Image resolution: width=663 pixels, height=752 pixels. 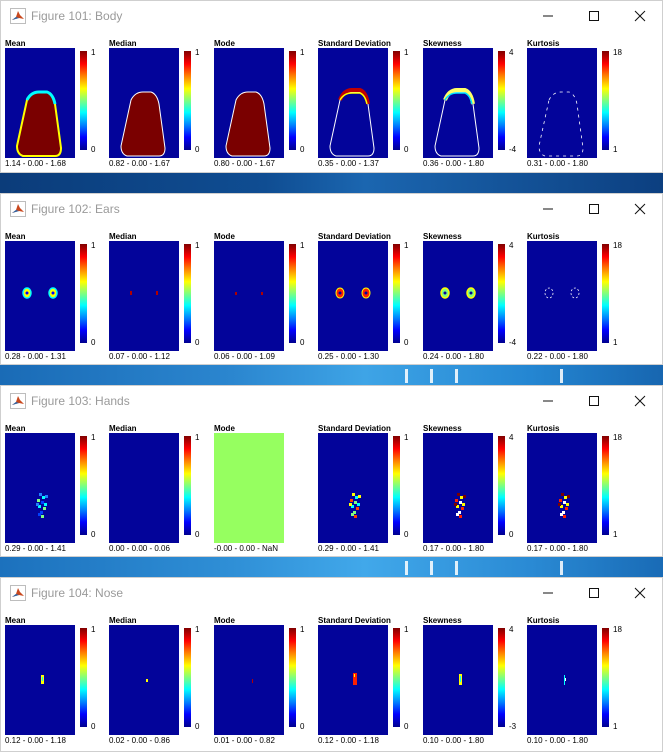 What do you see at coordinates (331, 16) in the screenshot?
I see `title-bar: Figure 101: Body` at bounding box center [331, 16].